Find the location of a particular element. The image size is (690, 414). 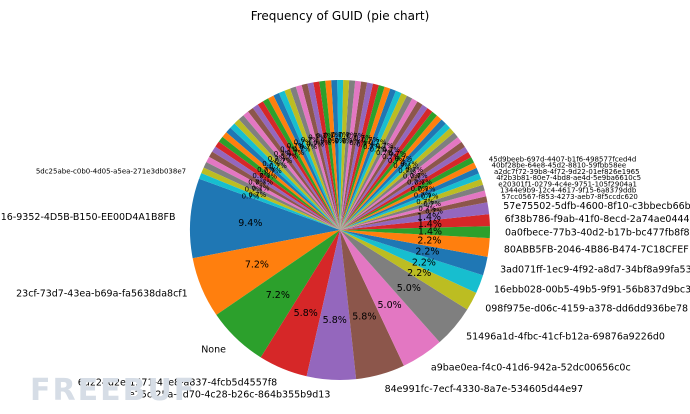

slice-label: 0a0fbece-77b3-40d2-b17b-bc477fb8f8 is located at coordinates (597, 232).